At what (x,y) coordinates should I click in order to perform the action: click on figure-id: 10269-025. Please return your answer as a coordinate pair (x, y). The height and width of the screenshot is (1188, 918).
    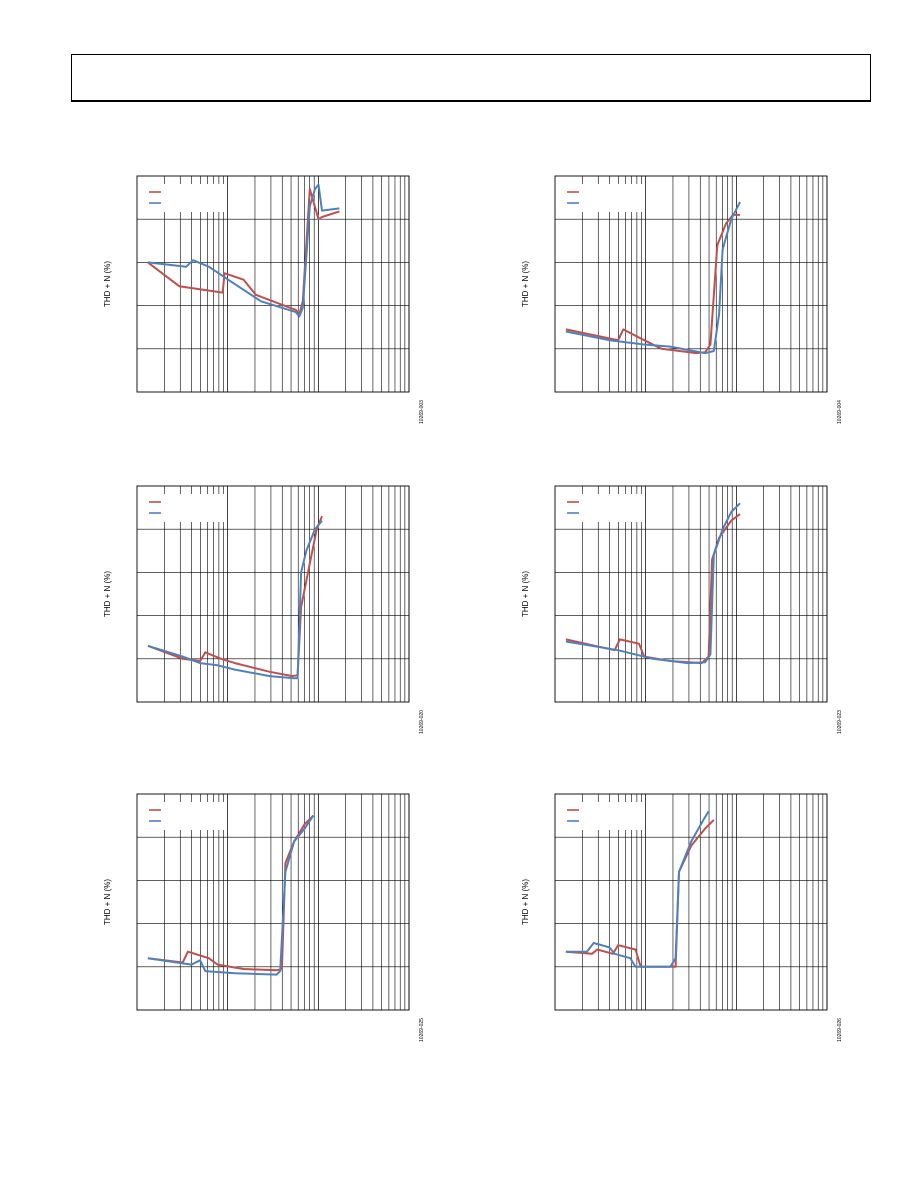
    Looking at the image, I should click on (422, 1030).